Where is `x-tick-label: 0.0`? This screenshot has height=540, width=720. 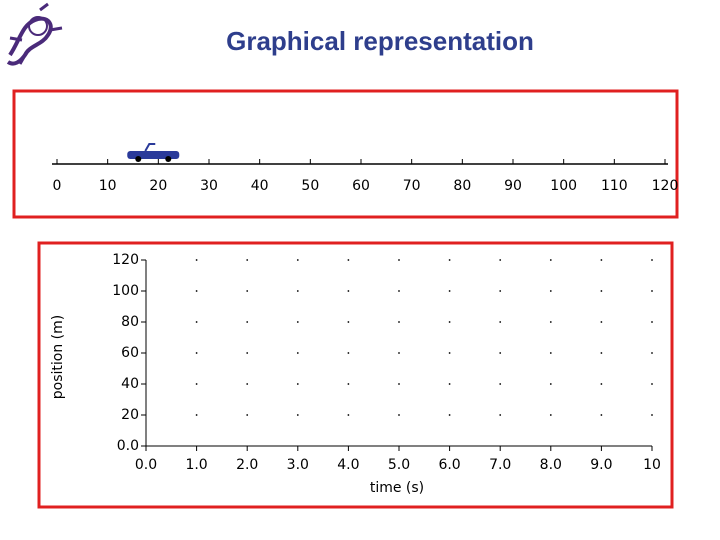
x-tick-label: 0.0 is located at coordinates (146, 465).